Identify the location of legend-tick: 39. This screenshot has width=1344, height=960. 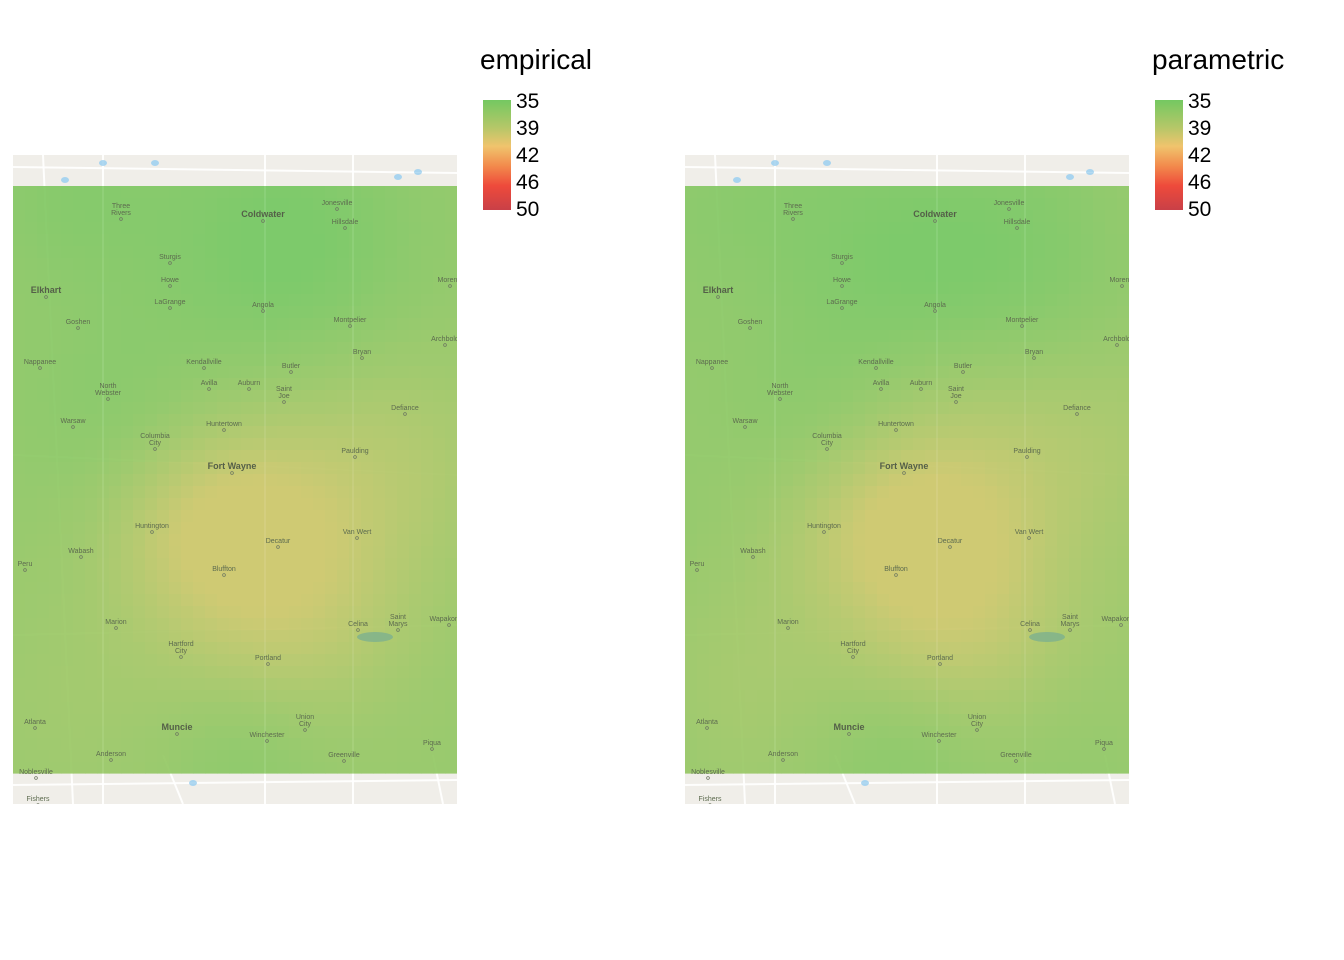
(528, 128).